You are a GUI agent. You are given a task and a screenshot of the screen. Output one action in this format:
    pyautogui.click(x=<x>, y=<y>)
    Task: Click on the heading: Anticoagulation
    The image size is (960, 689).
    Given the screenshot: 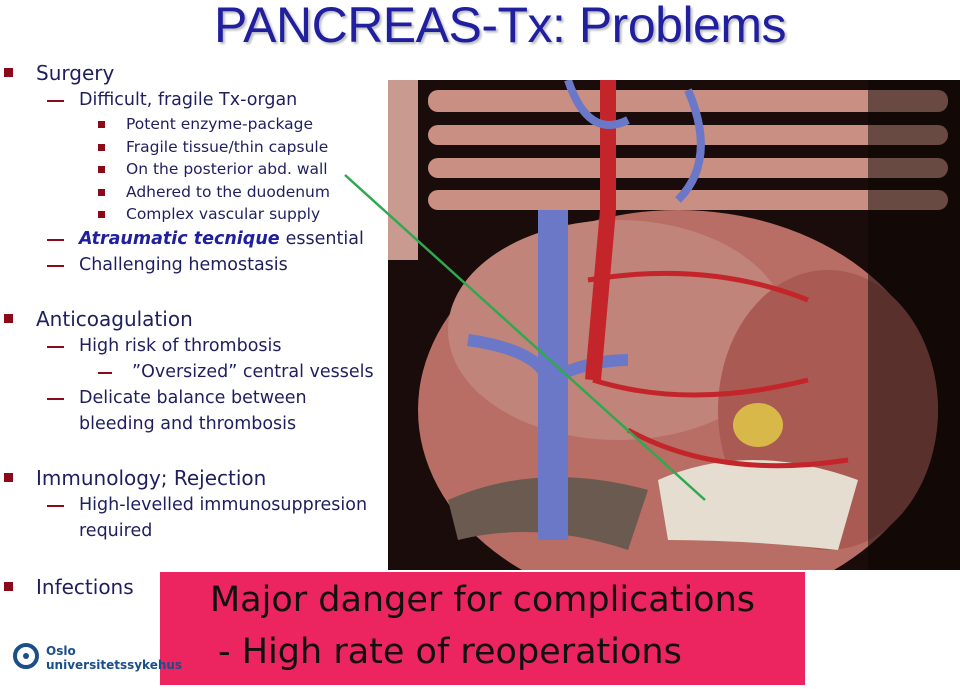 What is the action you would take?
    pyautogui.click(x=196, y=319)
    